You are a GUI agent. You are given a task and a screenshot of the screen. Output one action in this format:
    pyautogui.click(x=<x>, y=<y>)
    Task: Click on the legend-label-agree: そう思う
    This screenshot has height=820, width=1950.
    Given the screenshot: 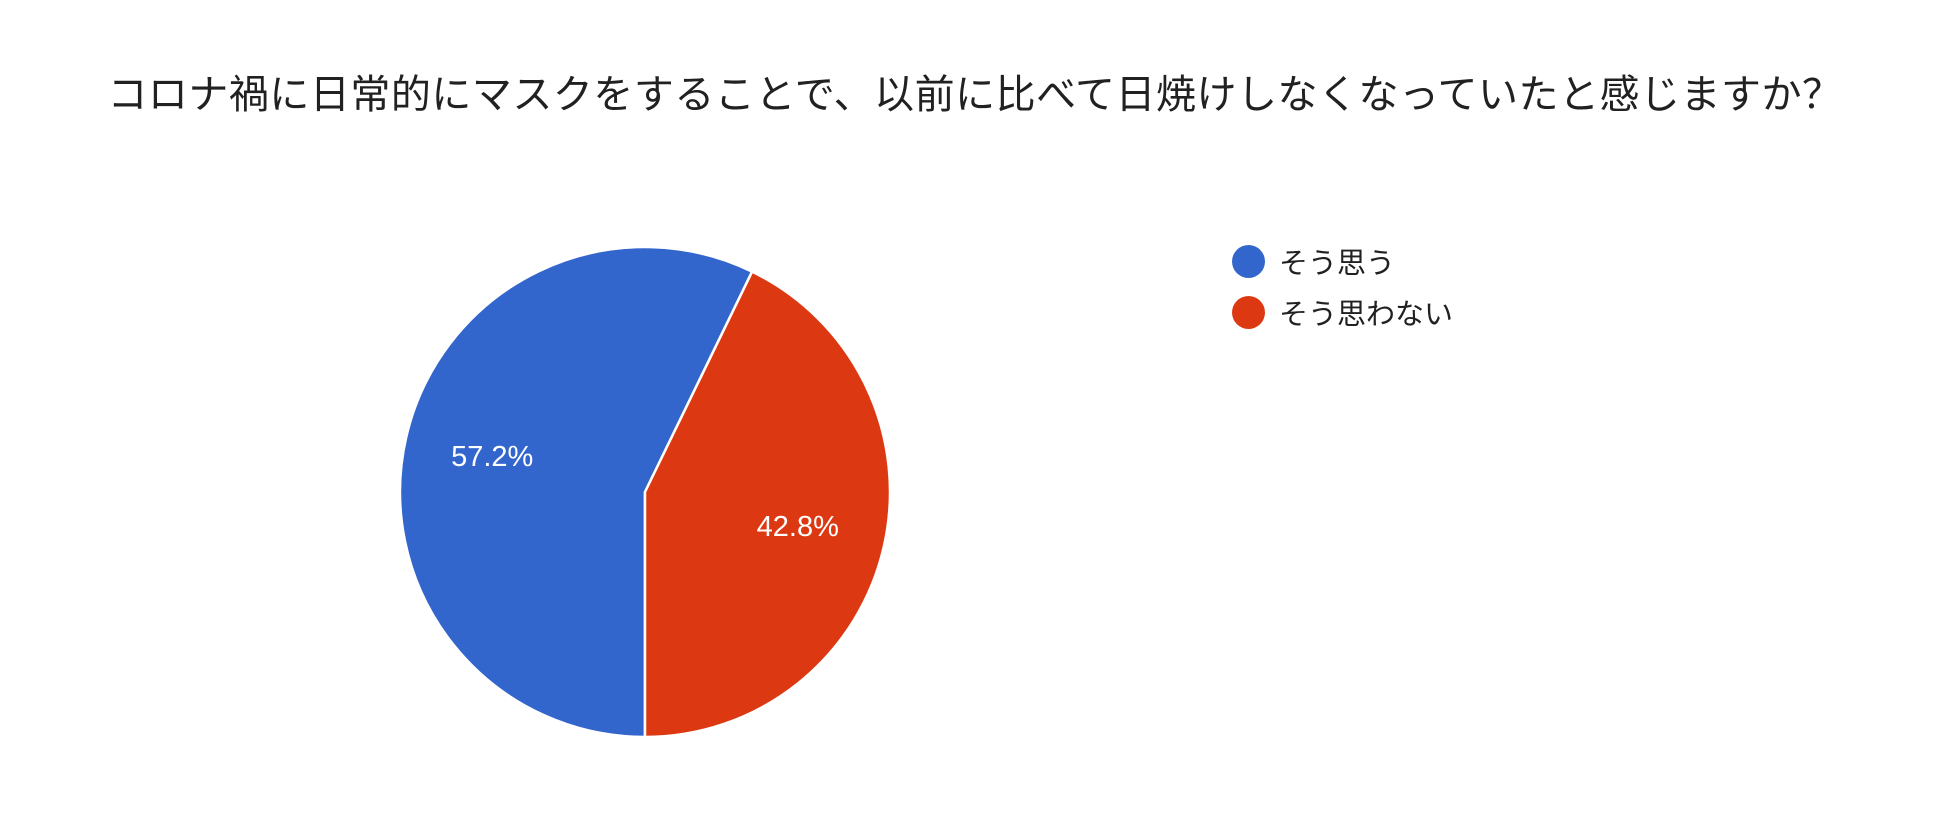 What is the action you would take?
    pyautogui.click(x=1337, y=263)
    